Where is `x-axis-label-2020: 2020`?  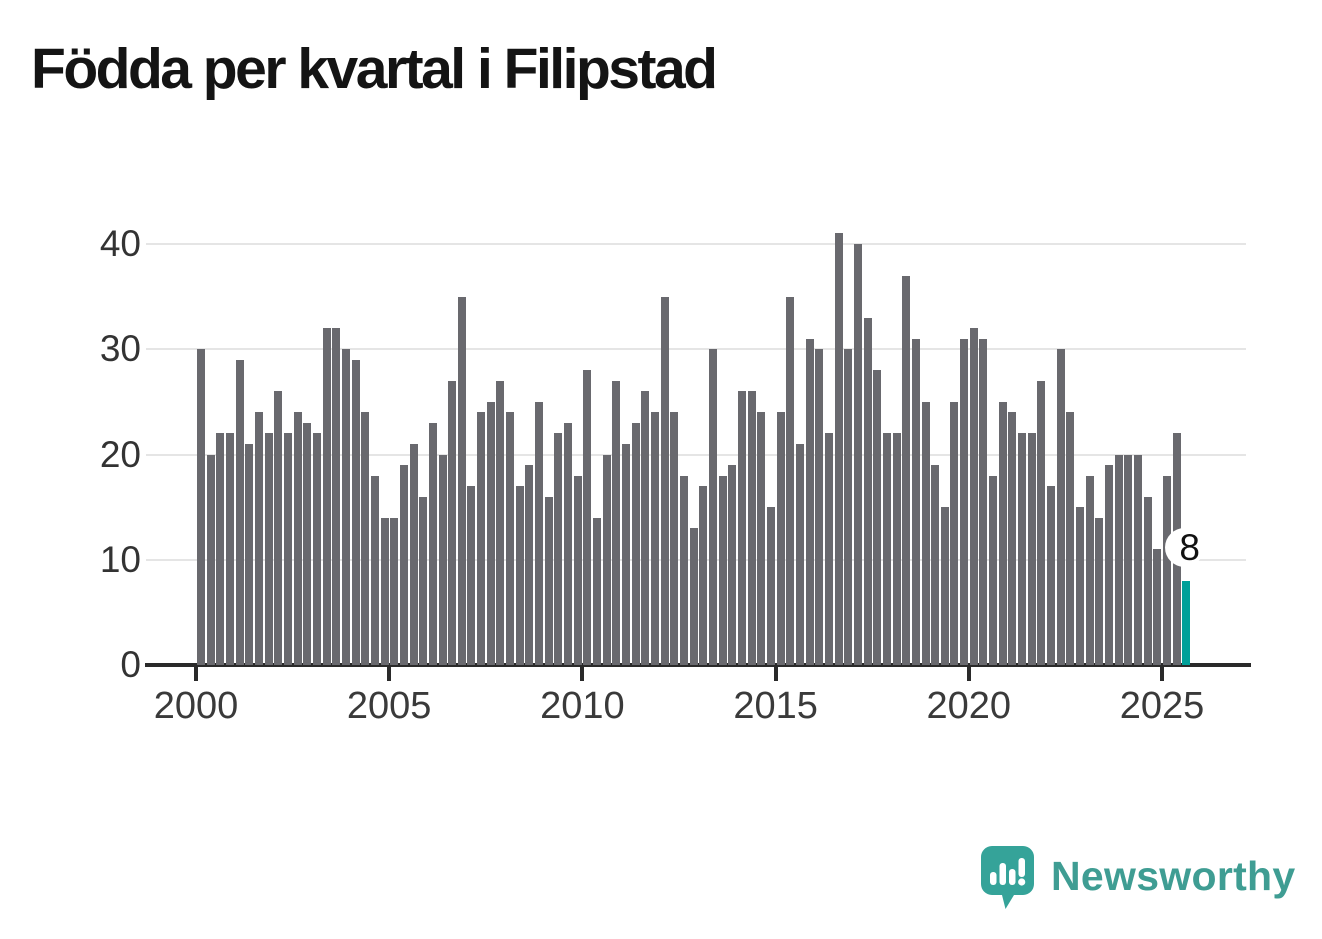
x-axis-label-2020: 2020 is located at coordinates (969, 706).